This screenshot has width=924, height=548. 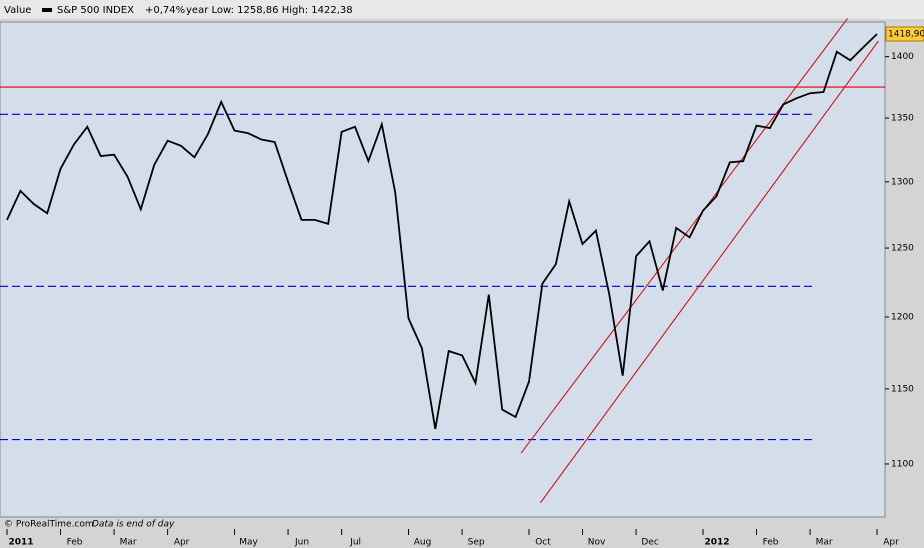 I want to click on x-tick-label: Jun, so click(x=301, y=543).